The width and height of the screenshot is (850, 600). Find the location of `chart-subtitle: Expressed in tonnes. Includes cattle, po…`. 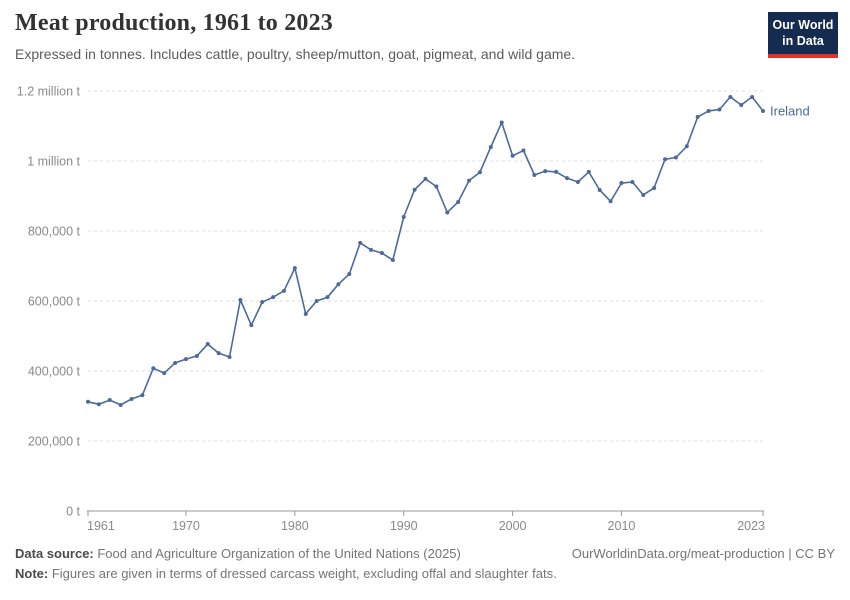

chart-subtitle: Expressed in tonnes. Includes cattle, po… is located at coordinates (295, 54).